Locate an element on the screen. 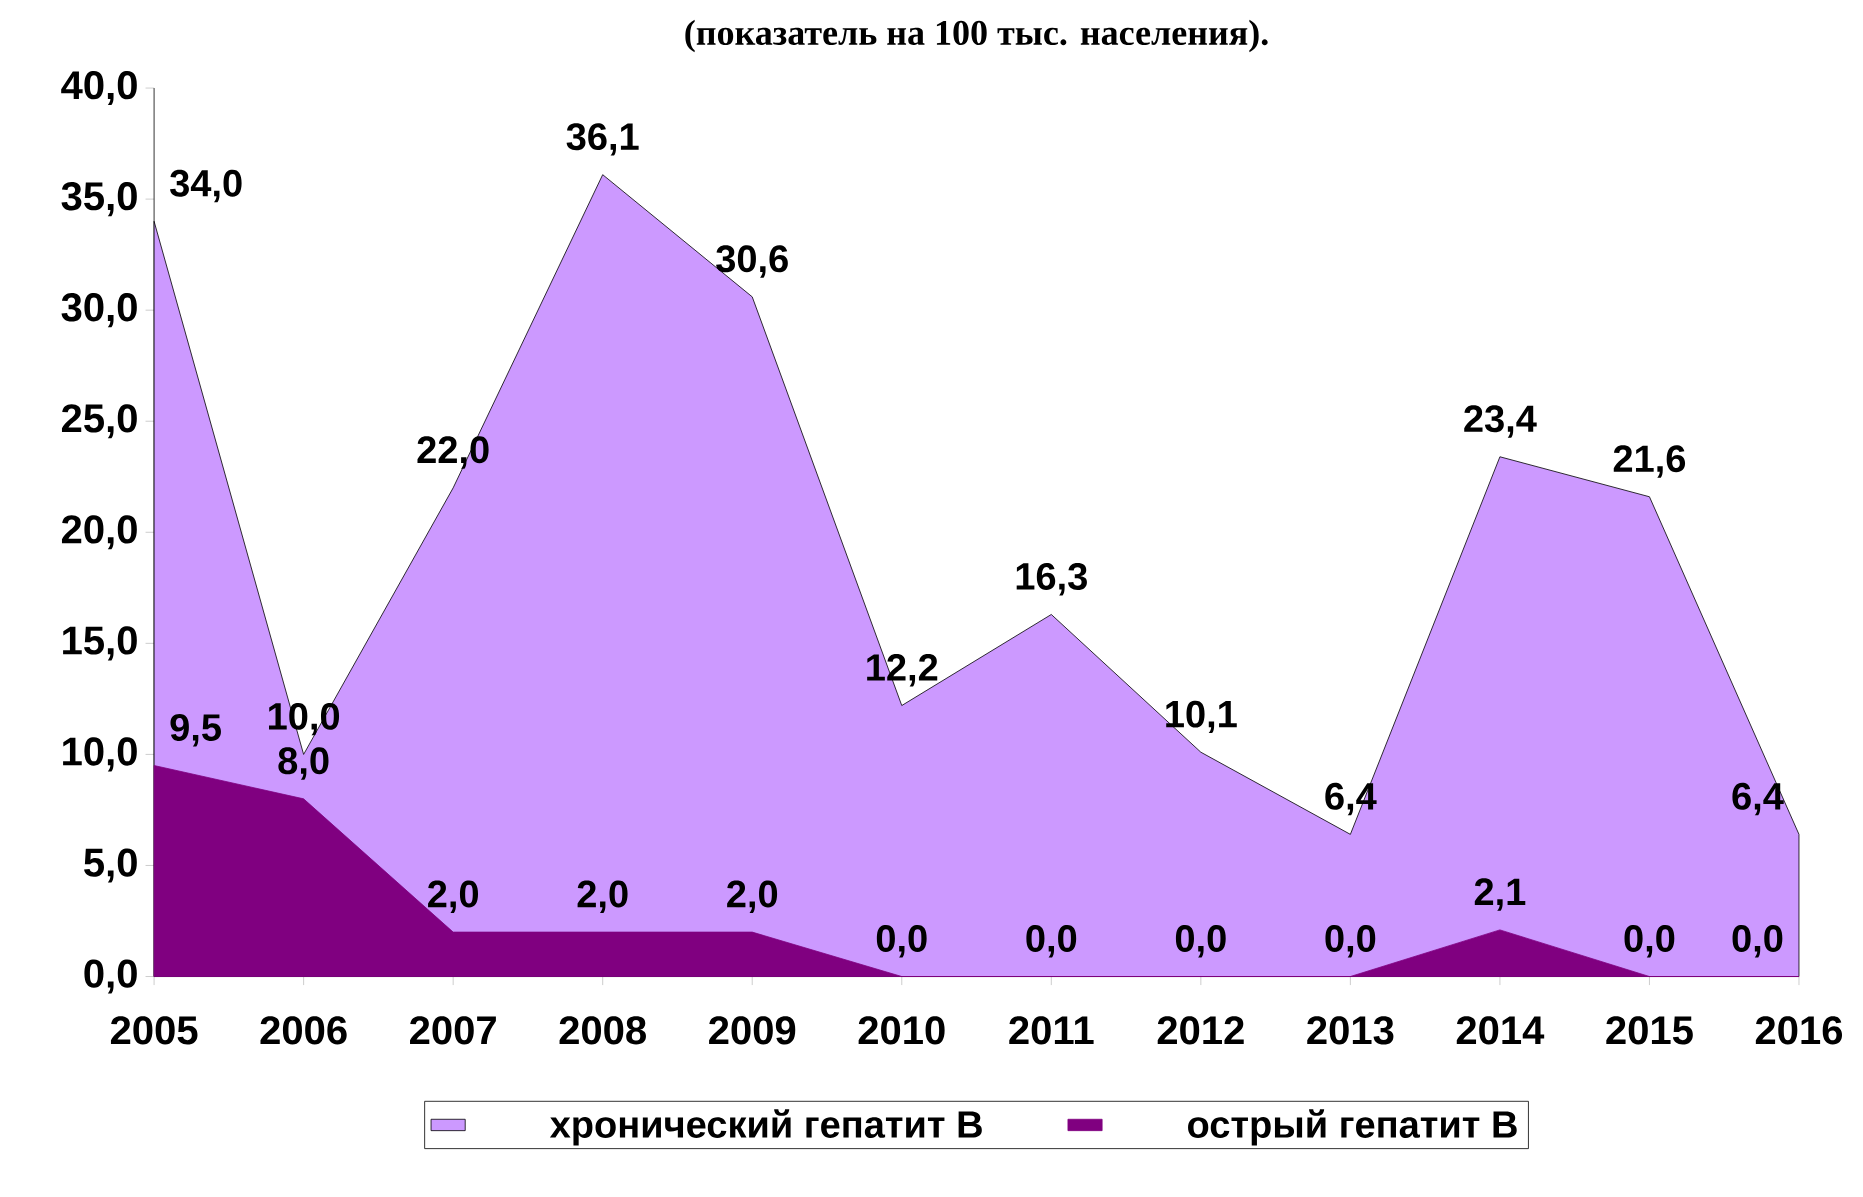 The width and height of the screenshot is (1863, 1197). x-tick-label: 2006 is located at coordinates (303, 1030).